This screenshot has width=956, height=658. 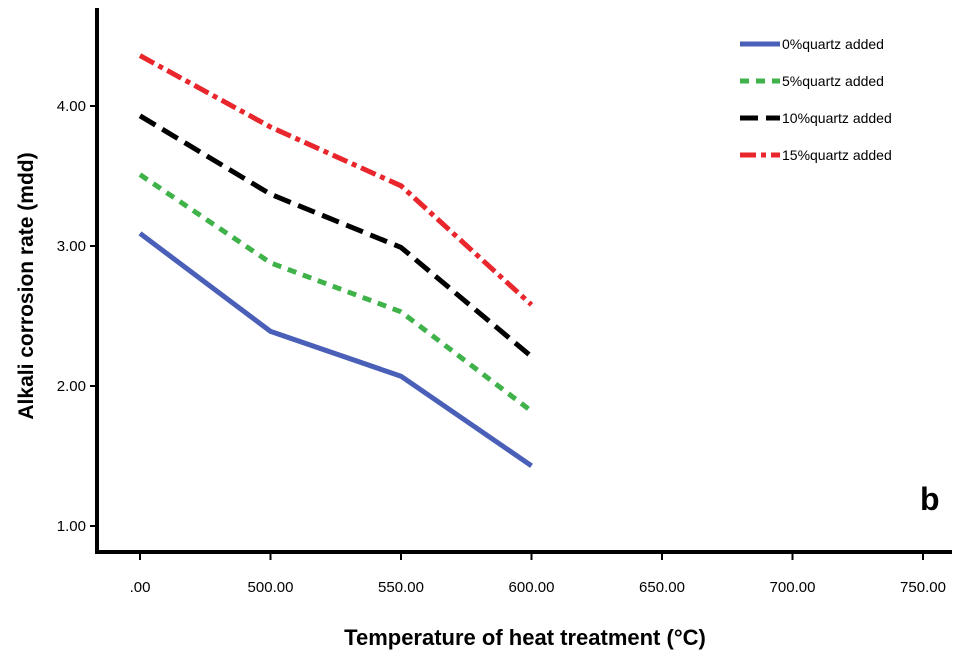 I want to click on y-tick-label: 4.00, so click(x=71, y=106).